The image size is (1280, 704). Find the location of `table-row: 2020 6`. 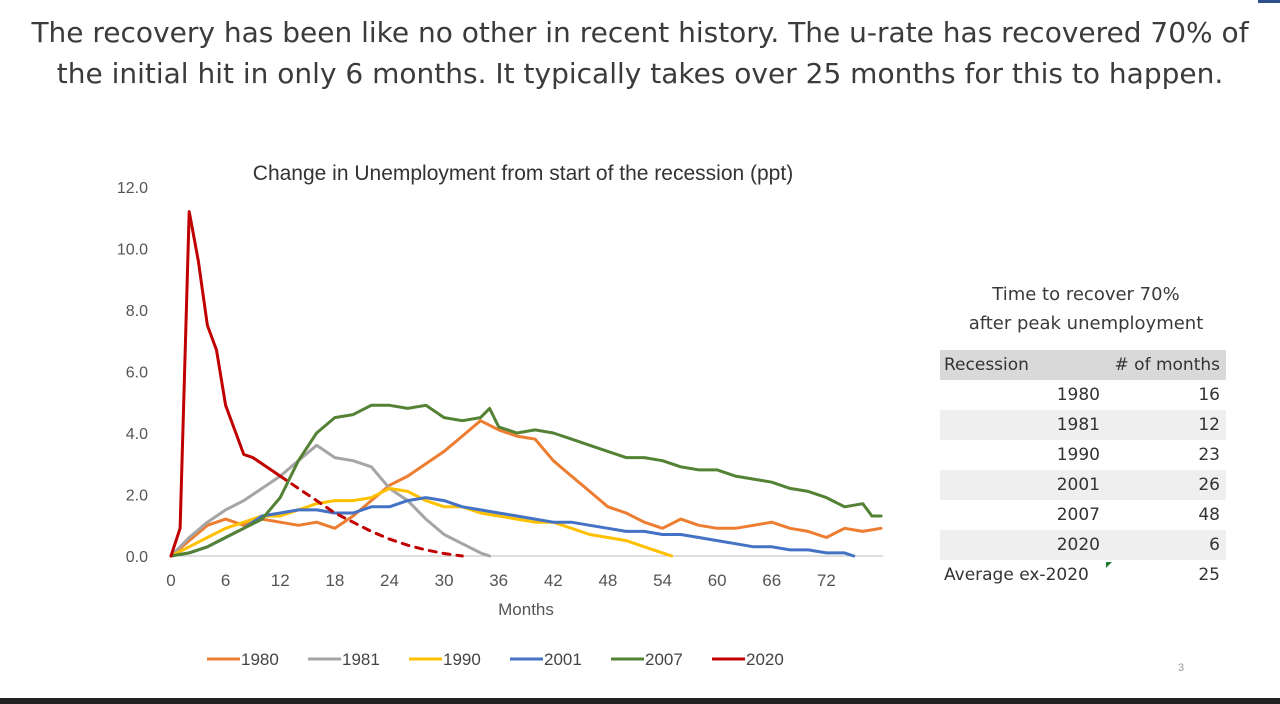

table-row: 2020 6 is located at coordinates (1083, 545).